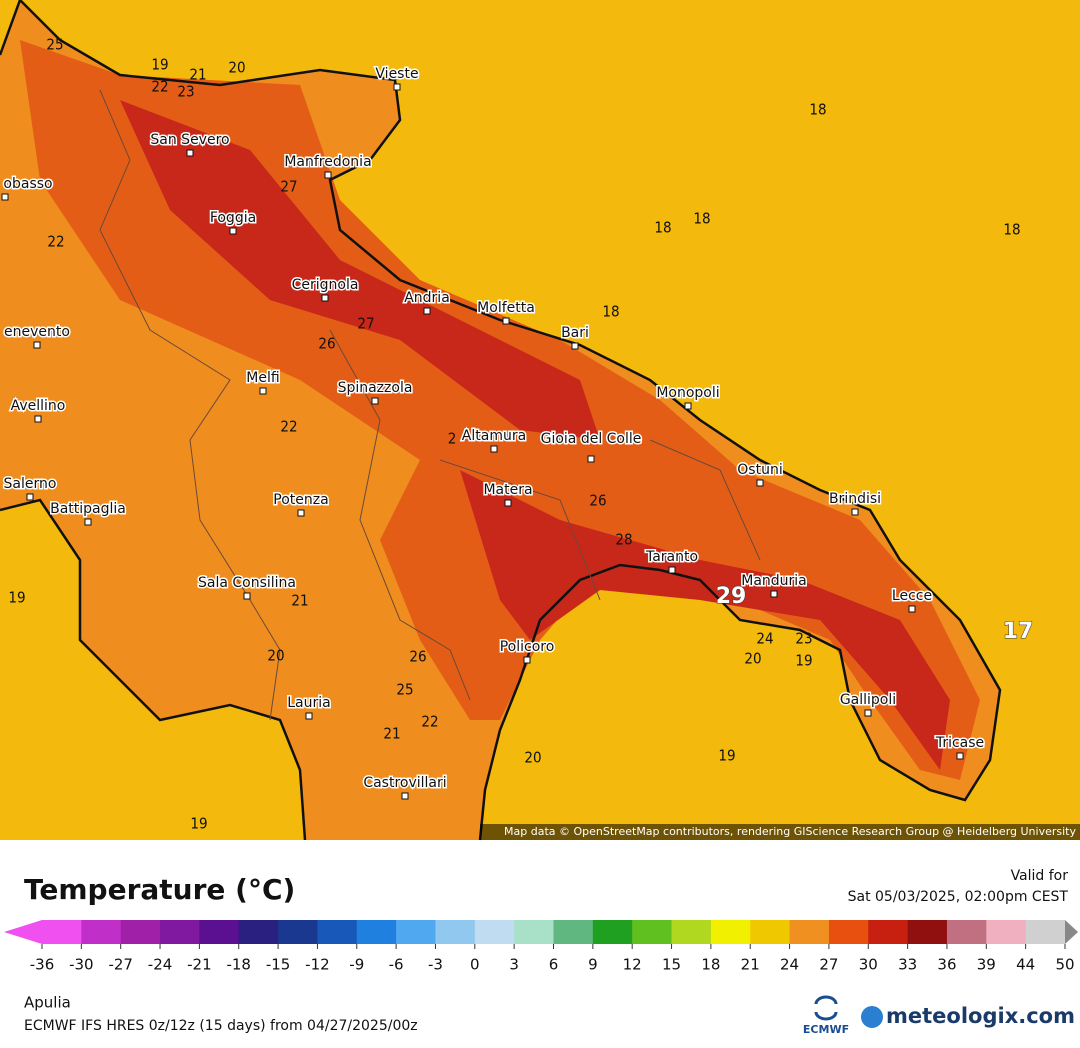 Image resolution: width=1080 pixels, height=1048 pixels. I want to click on contour-label: 25, so click(404, 690).